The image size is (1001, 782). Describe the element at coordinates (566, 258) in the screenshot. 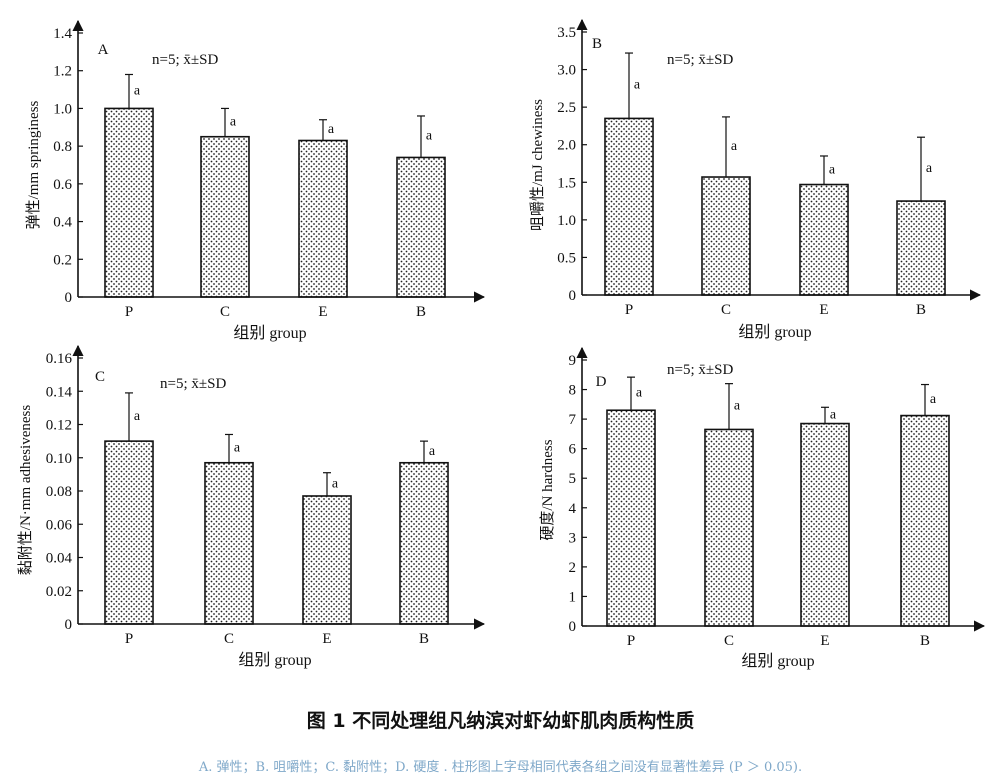

I see `y-tick-label-b-1: 0.5` at that location.